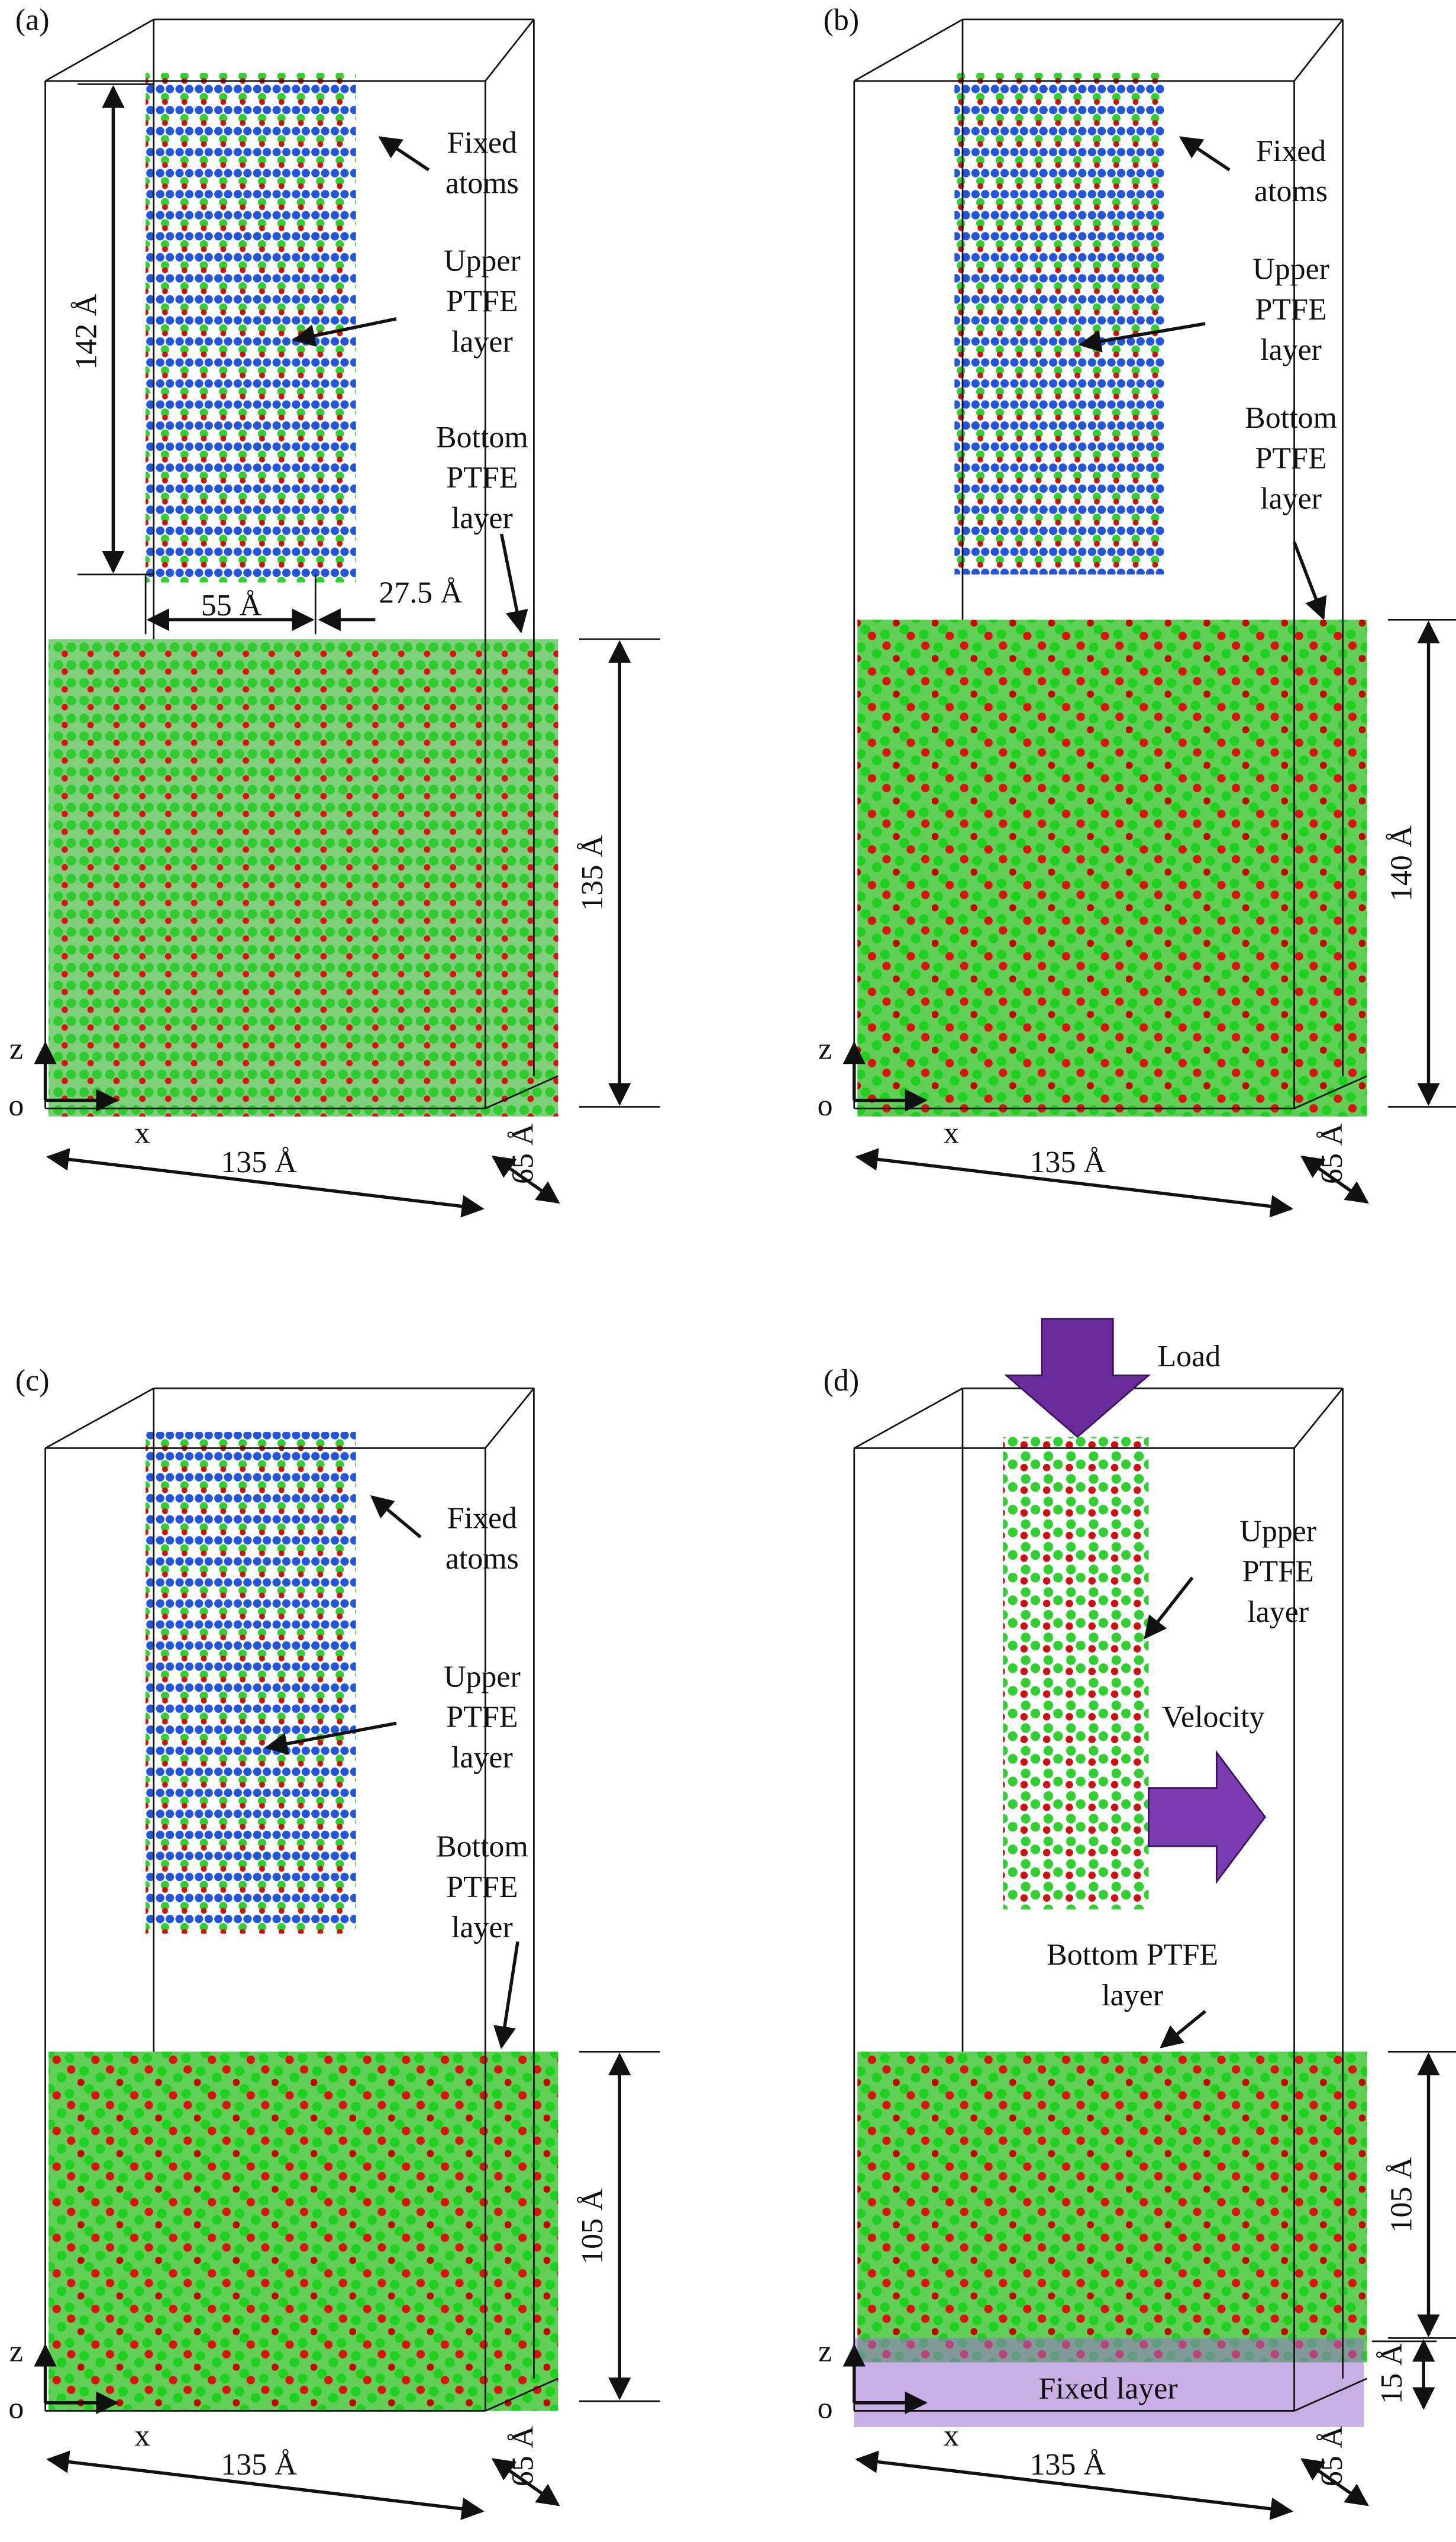 The height and width of the screenshot is (2542, 1456). What do you see at coordinates (32, 1381) in the screenshot?
I see `label: (c)` at bounding box center [32, 1381].